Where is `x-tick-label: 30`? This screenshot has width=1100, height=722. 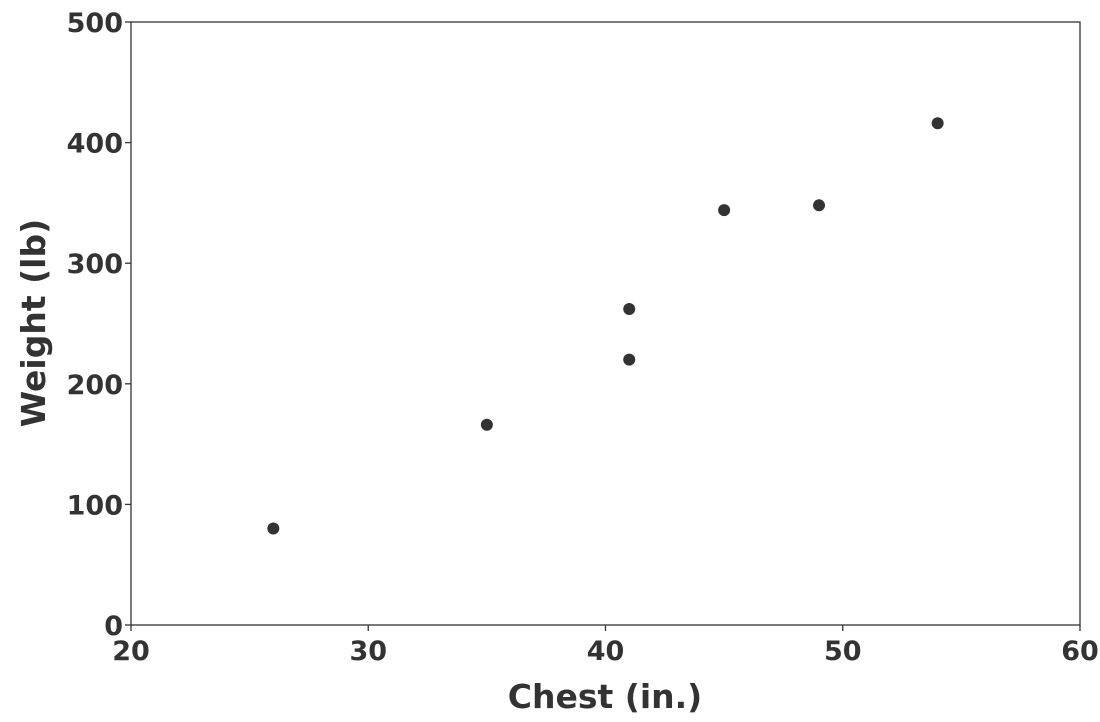
x-tick-label: 30 is located at coordinates (368, 651).